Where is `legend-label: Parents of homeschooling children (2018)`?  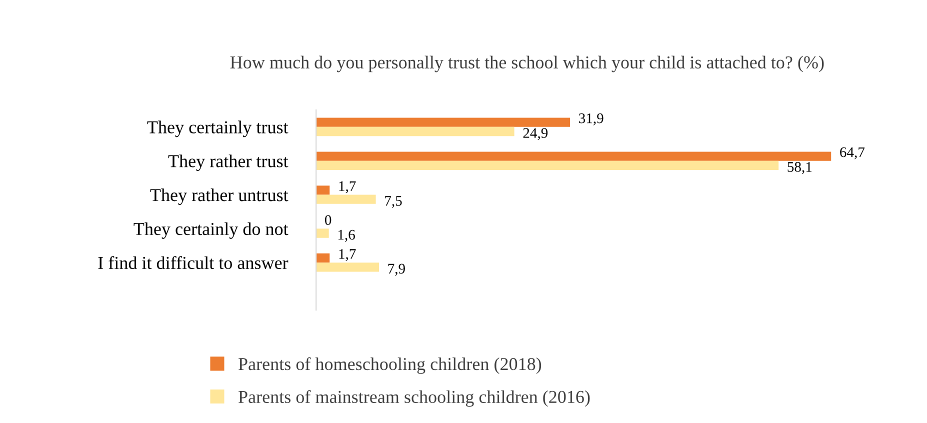
legend-label: Parents of homeschooling children (2018) is located at coordinates (390, 365).